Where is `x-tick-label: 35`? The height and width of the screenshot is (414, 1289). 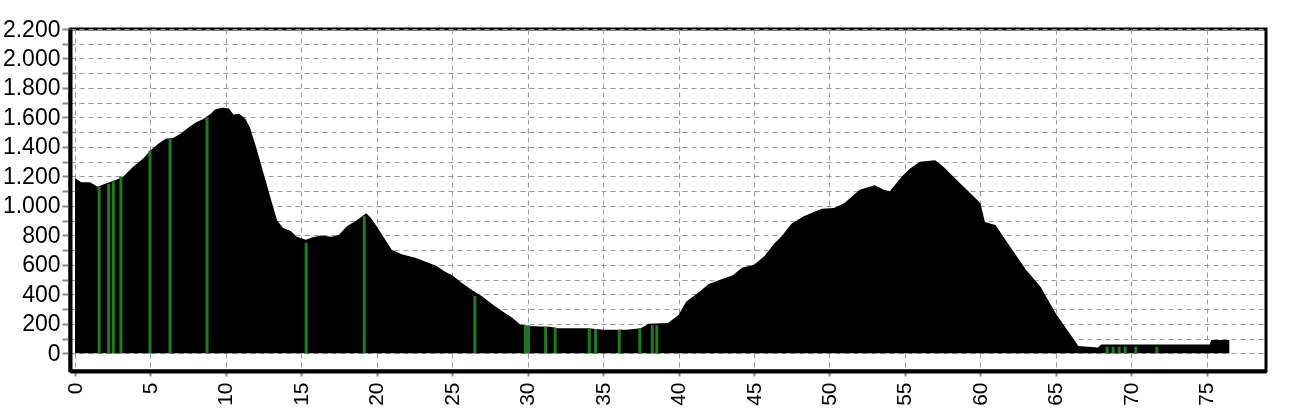 x-tick-label: 35 is located at coordinates (602, 394).